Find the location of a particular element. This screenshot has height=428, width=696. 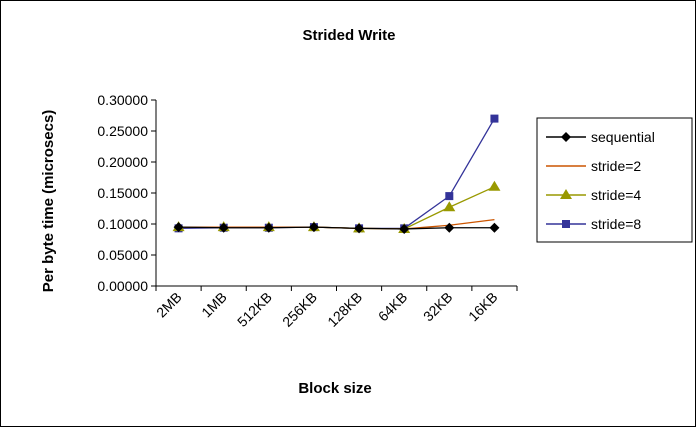

legend: sequential stride=2 stride=4 stride=8 is located at coordinates (614, 180).